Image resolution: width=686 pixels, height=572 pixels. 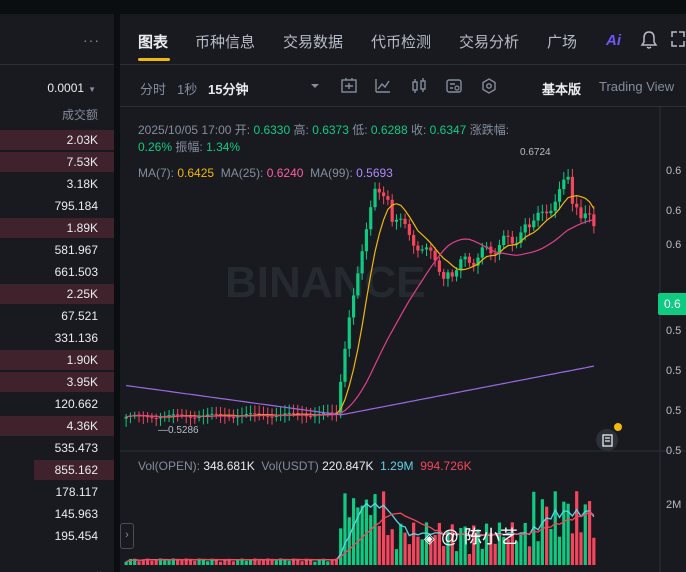 I want to click on chevron-down-icon: ⌄, so click(x=99, y=569).